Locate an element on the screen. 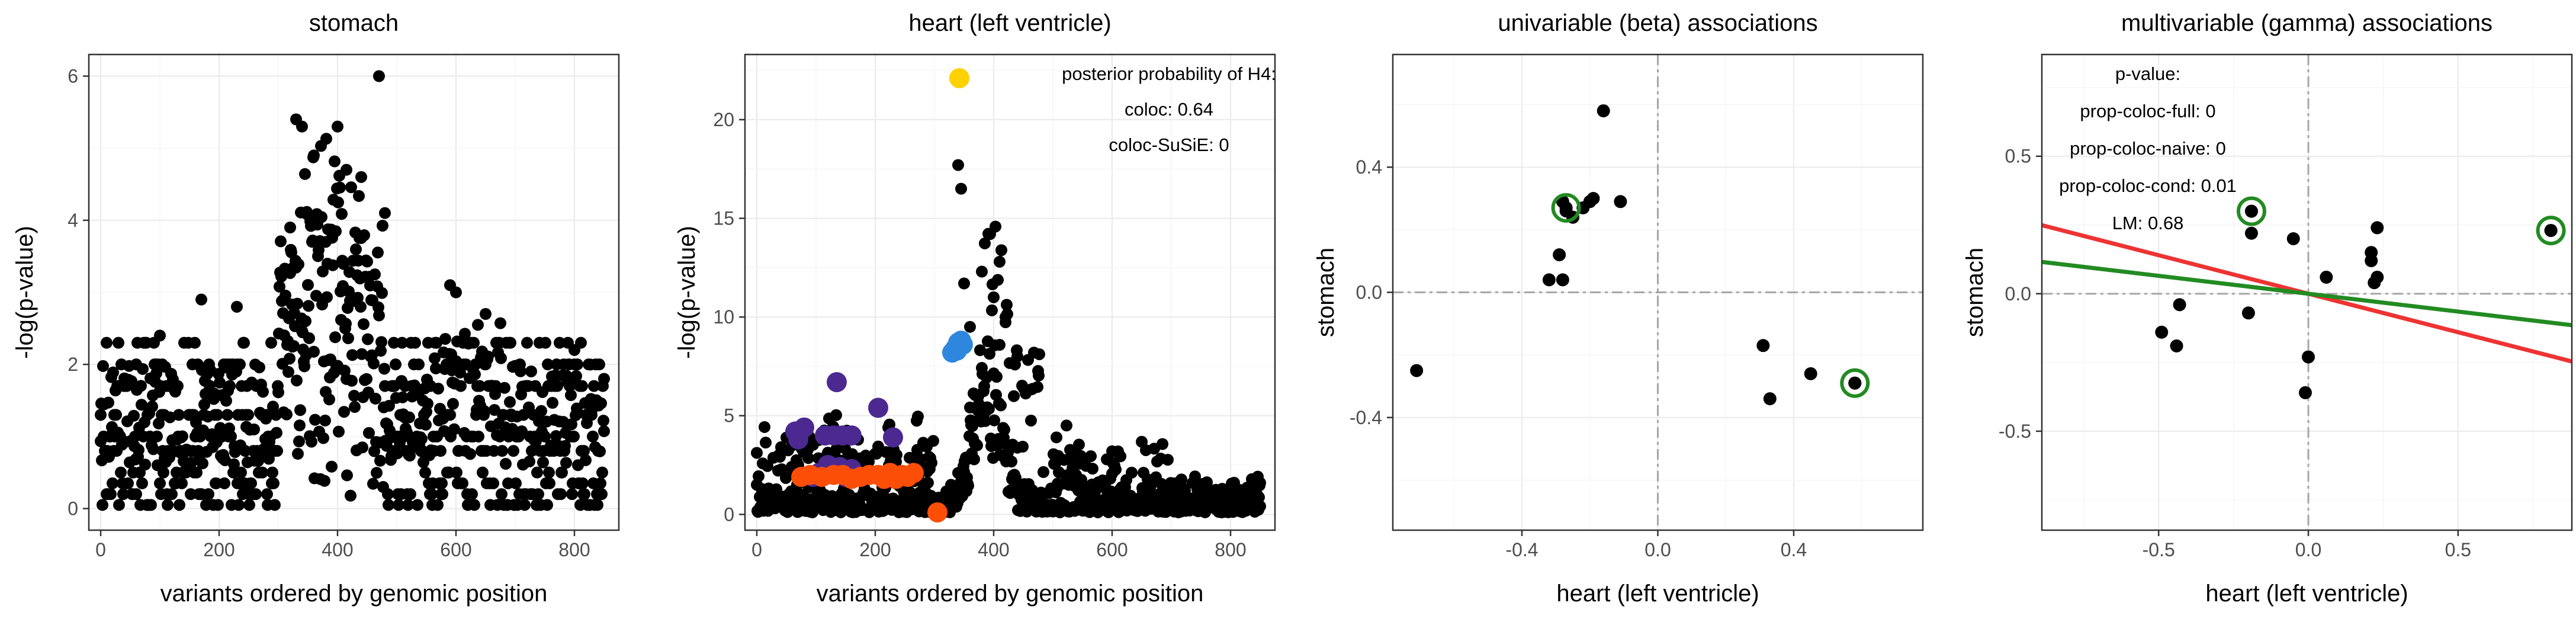  highlight-ring is located at coordinates (2551, 231).